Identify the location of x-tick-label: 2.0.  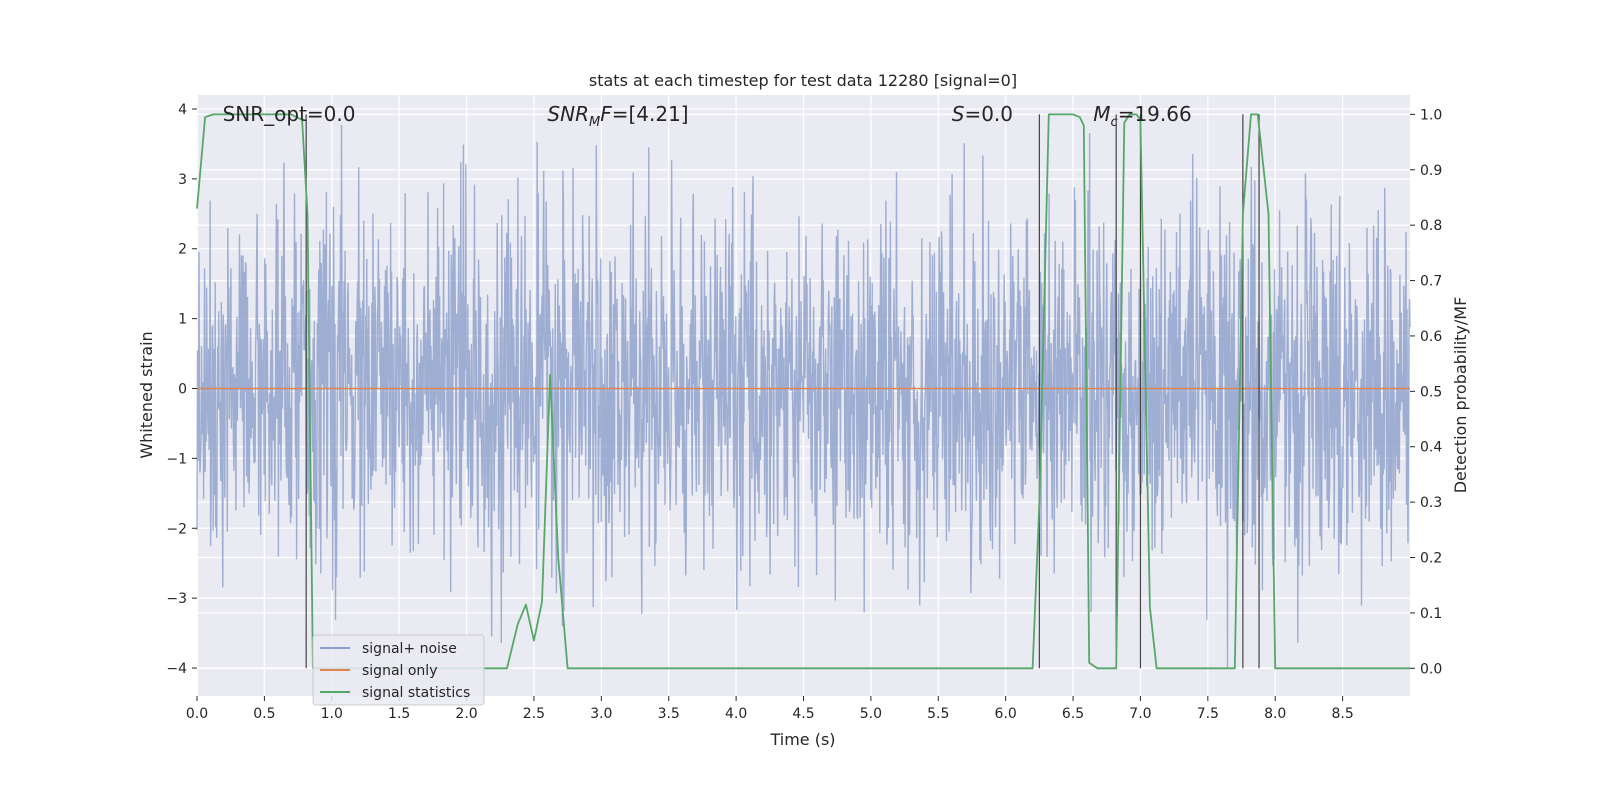
(466, 714).